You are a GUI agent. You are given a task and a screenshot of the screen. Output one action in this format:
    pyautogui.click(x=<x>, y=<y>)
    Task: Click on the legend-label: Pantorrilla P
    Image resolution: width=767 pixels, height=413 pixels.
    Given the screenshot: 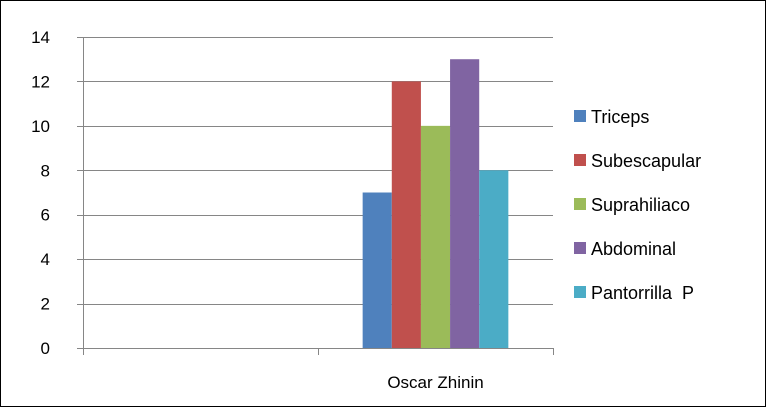 What is the action you would take?
    pyautogui.click(x=642, y=293)
    